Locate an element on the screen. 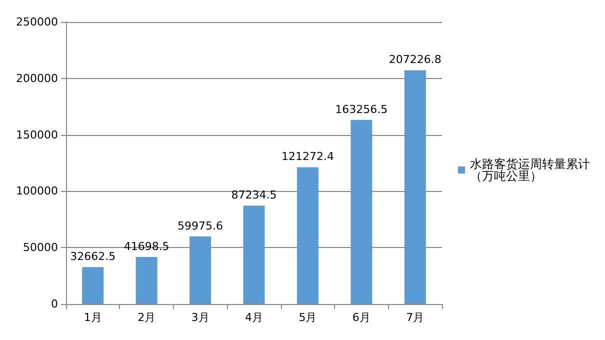 The image size is (605, 340). x-tick-label: 2月 is located at coordinates (147, 317).